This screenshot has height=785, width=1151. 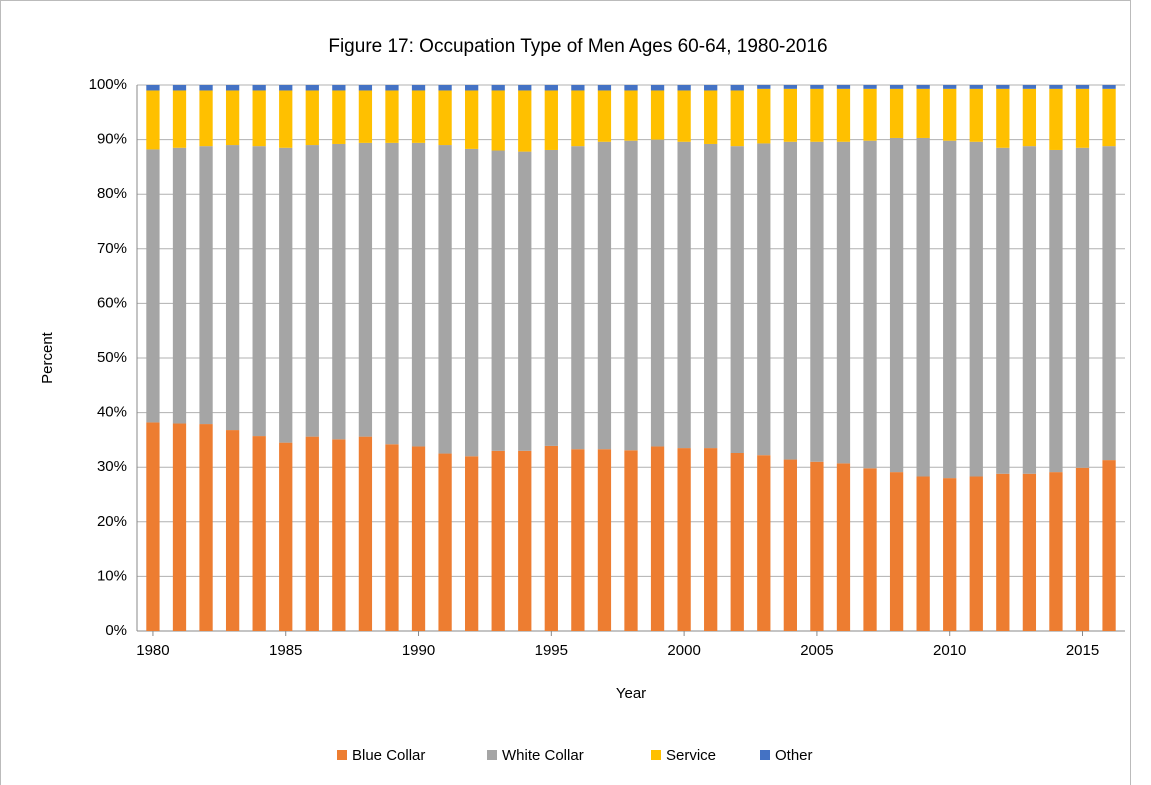 I want to click on y-tick-label: 100%, so click(x=108, y=84).